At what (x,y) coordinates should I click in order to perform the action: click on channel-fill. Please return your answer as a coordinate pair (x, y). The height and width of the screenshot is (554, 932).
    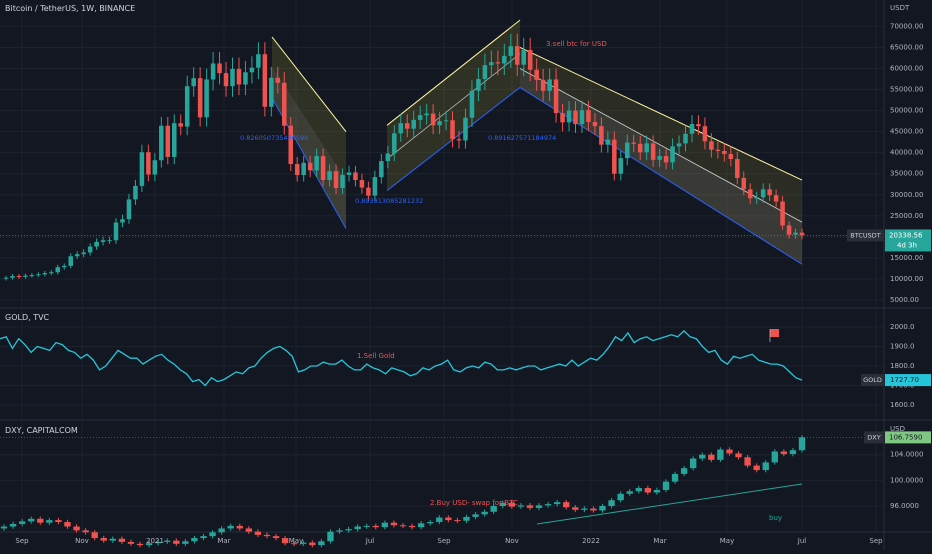
    Looking at the image, I should click on (661, 156).